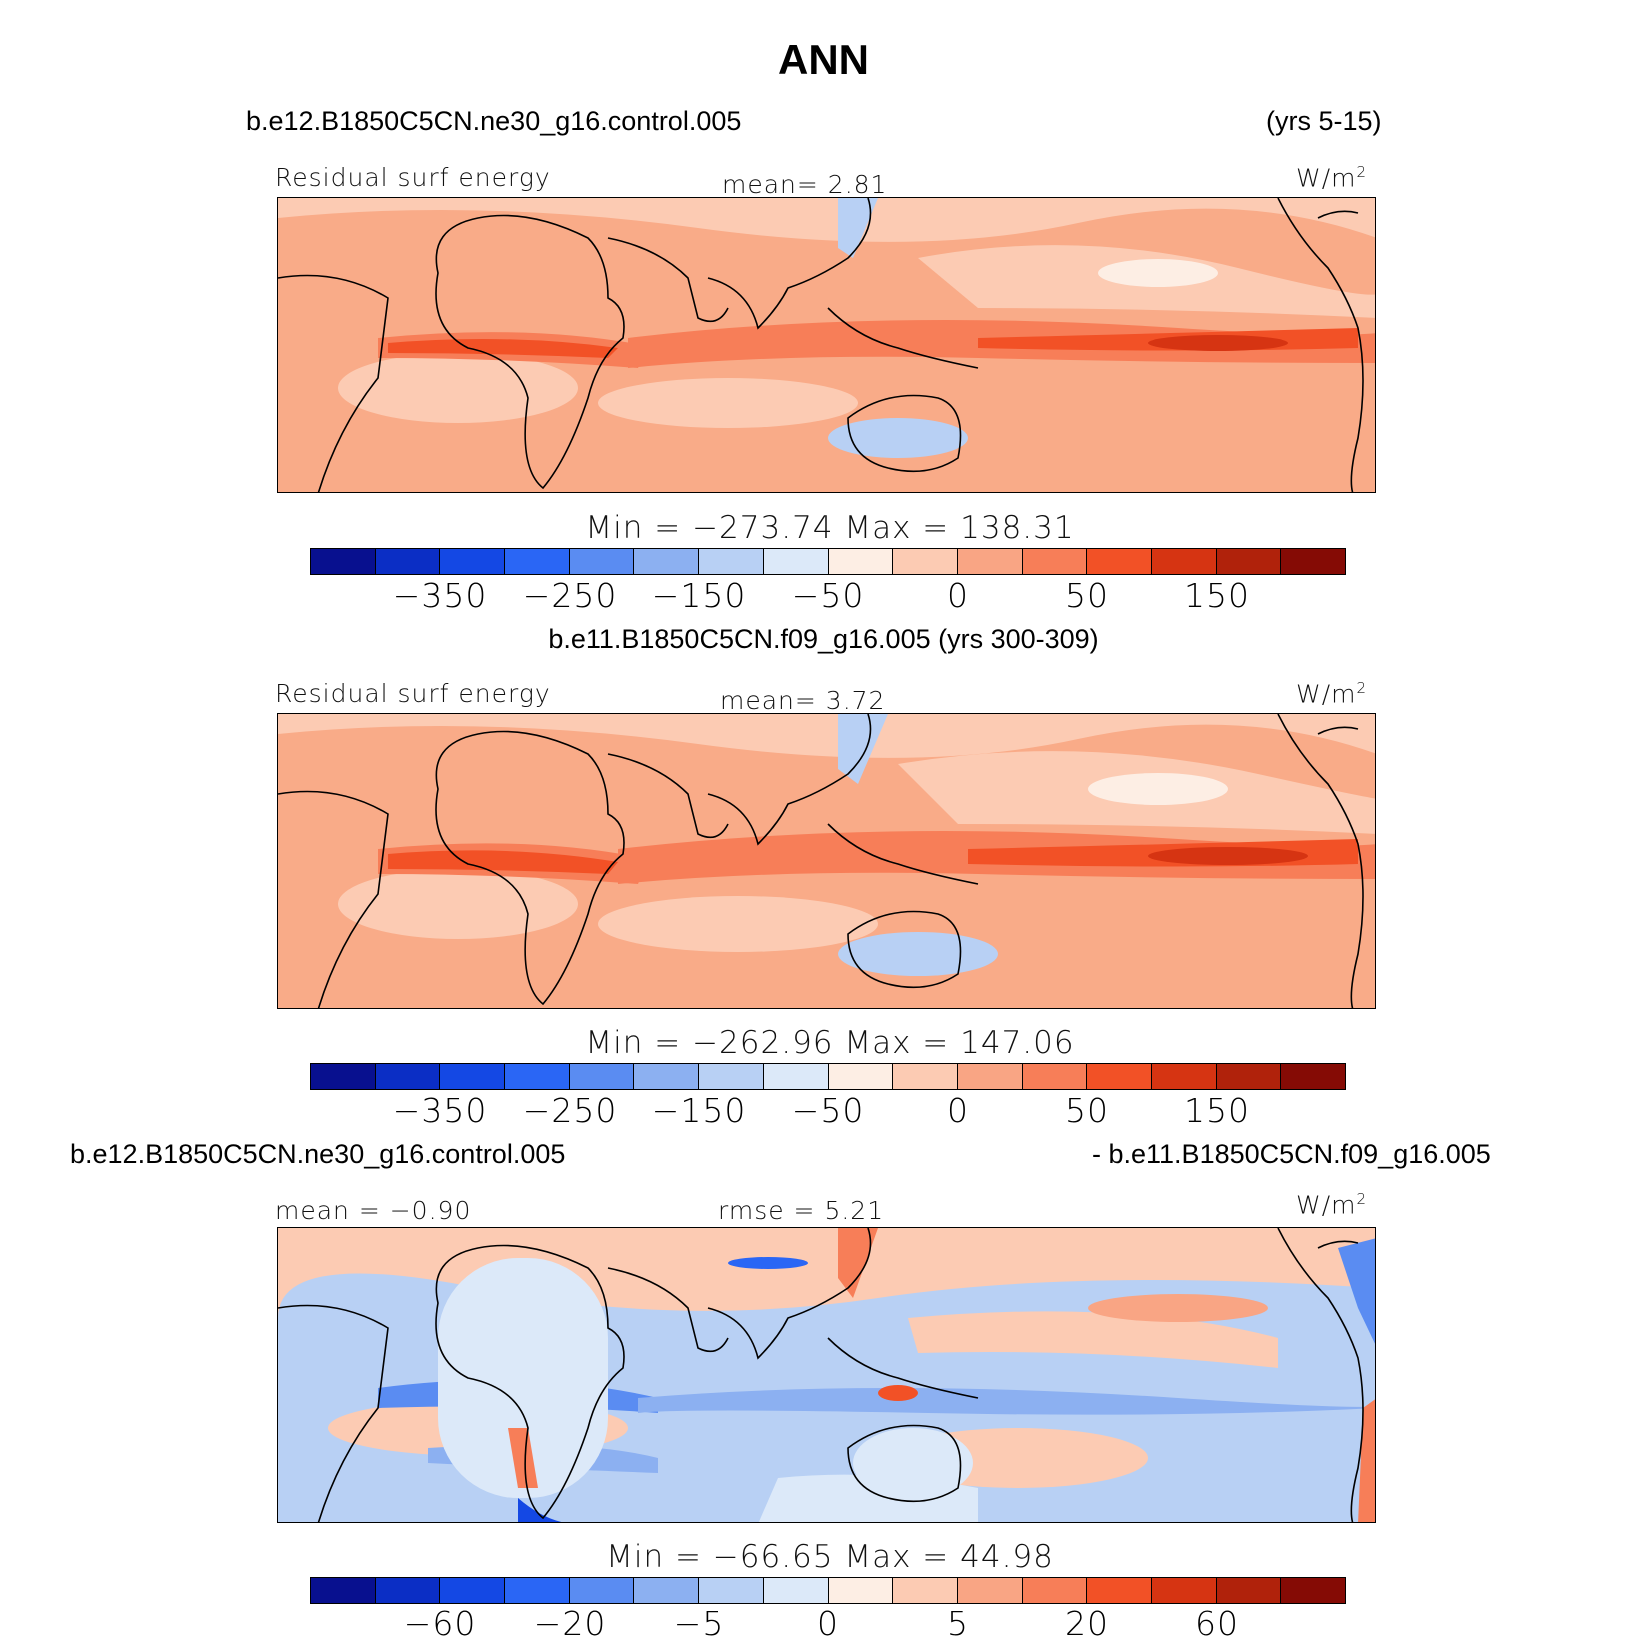 The height and width of the screenshot is (1647, 1647). Describe the element at coordinates (1324, 121) in the screenshot. I see `panel1-case-right: (yrs 5-15)` at that location.